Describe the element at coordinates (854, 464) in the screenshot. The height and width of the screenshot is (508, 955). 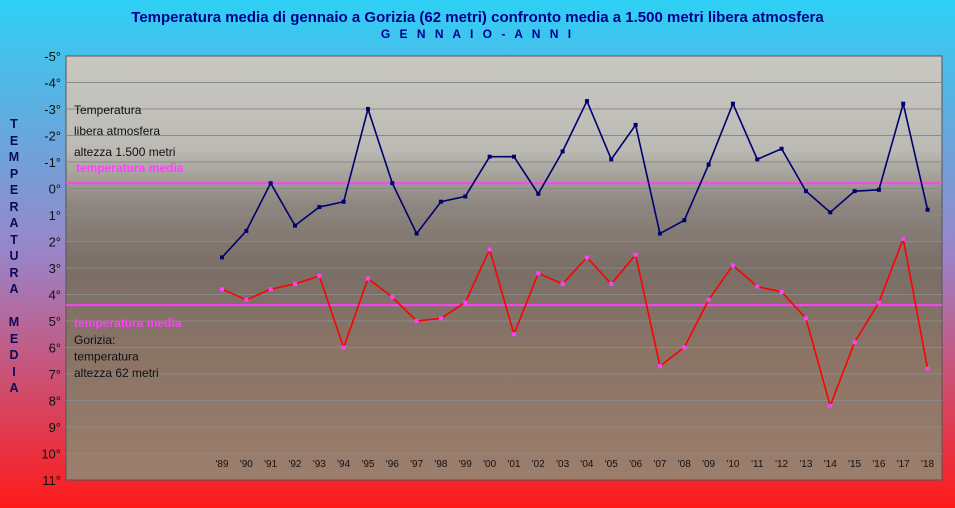
I see `x-tick-label: '15` at that location.